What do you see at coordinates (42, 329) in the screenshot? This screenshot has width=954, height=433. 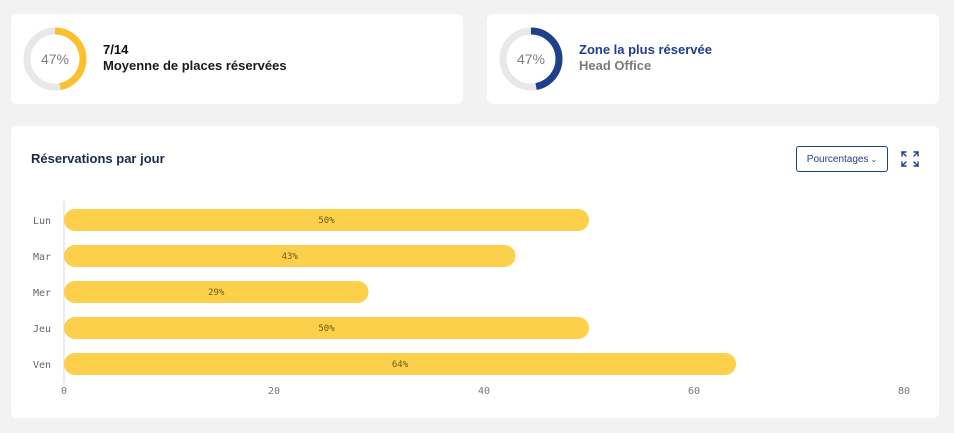 I see `category-label: Jeu` at bounding box center [42, 329].